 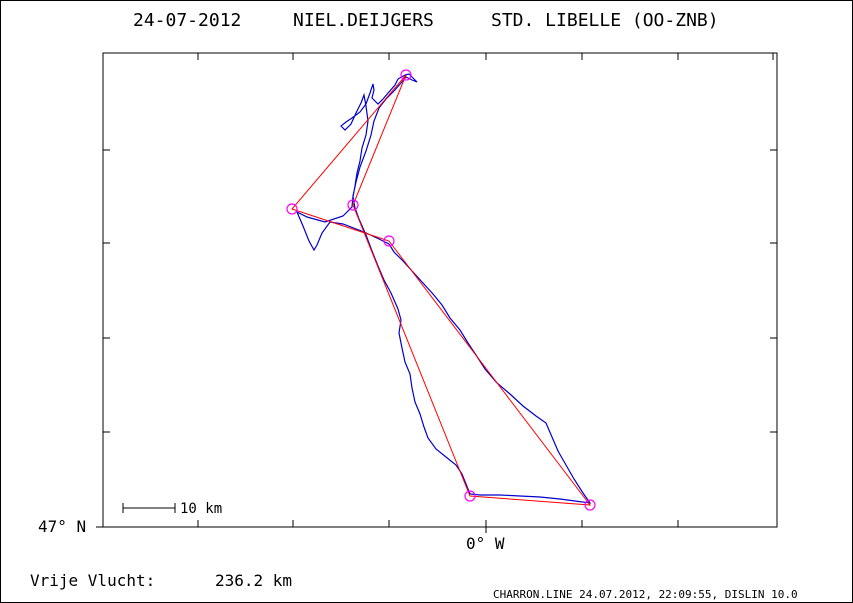 I want to click on y-ticks-right, so click(x=773, y=291).